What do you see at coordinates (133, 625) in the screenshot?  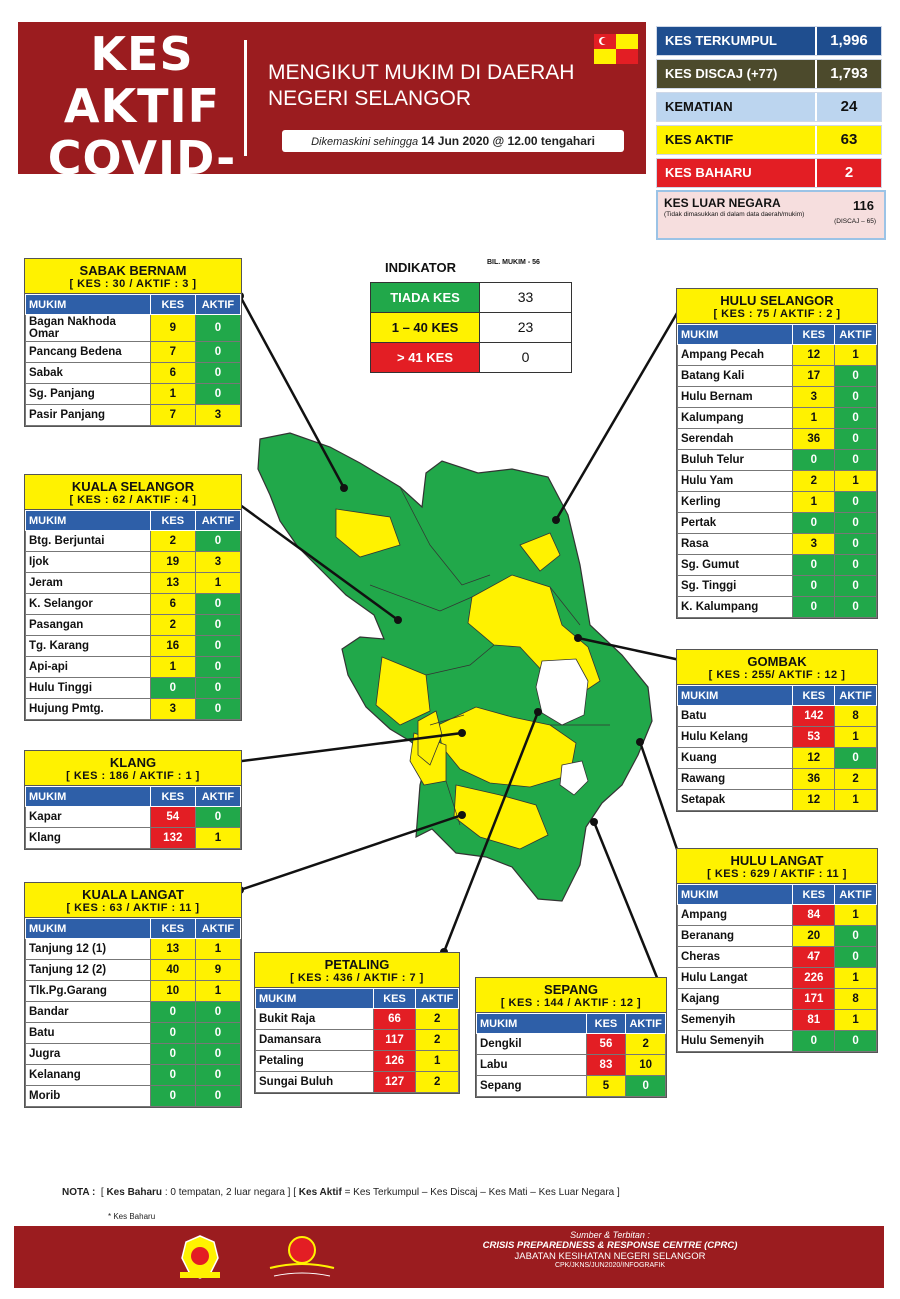 I see `table-row: Pasangan 2 0` at bounding box center [133, 625].